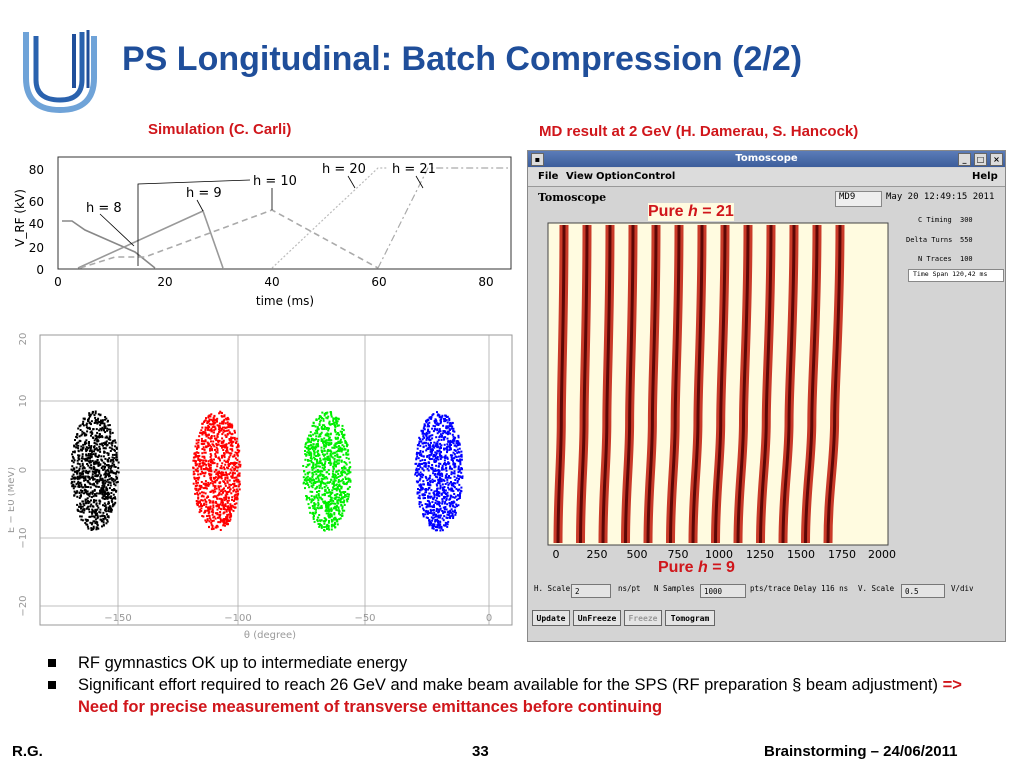  I want to click on n-traces-label: N Traces, so click(935, 259).